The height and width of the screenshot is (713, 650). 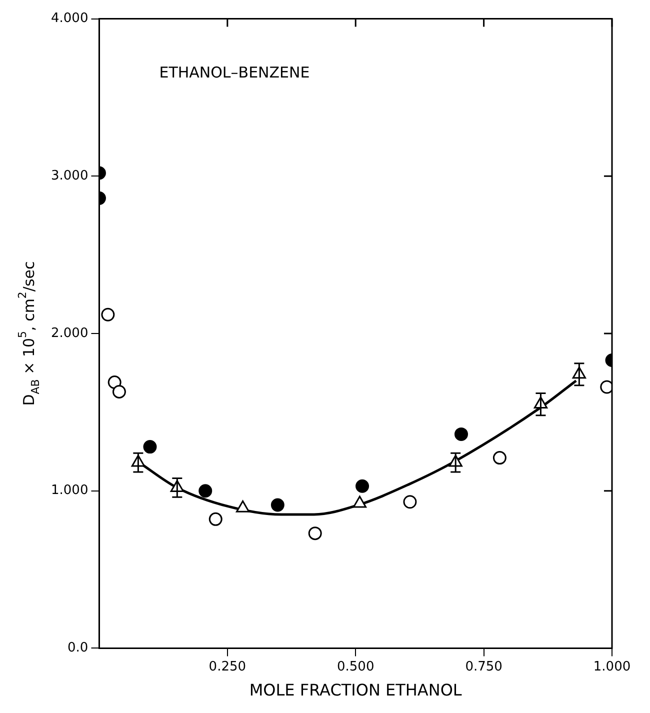 I want to click on x-tick-label: 1.000, so click(x=612, y=666).